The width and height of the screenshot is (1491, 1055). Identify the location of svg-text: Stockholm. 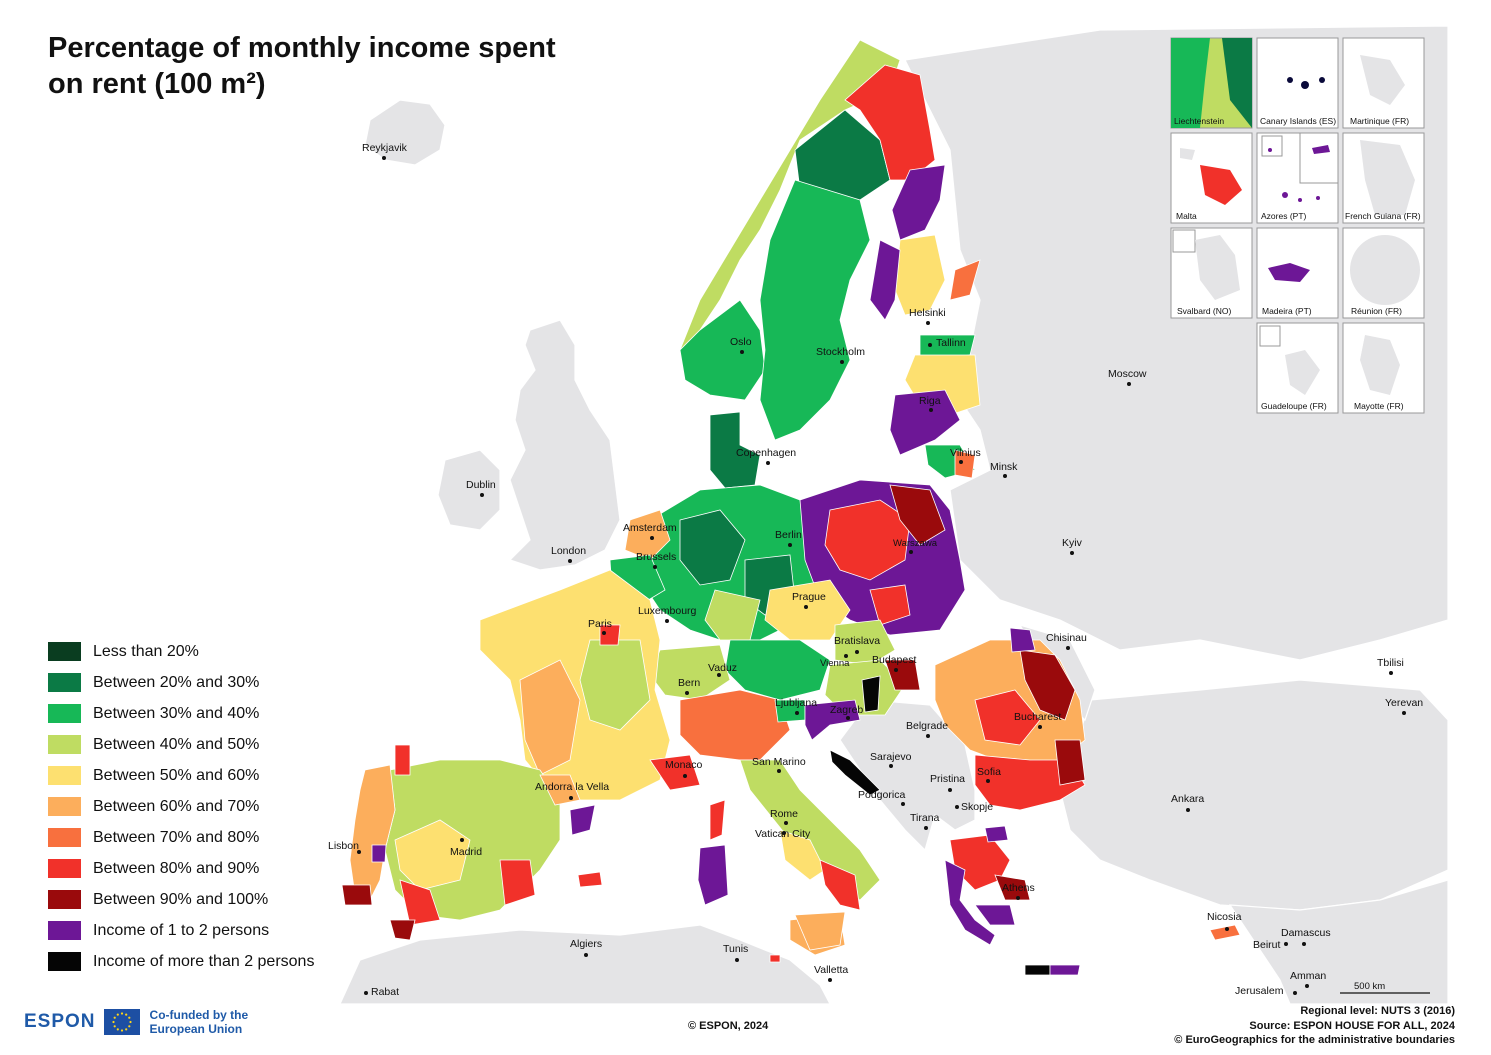
(840, 352).